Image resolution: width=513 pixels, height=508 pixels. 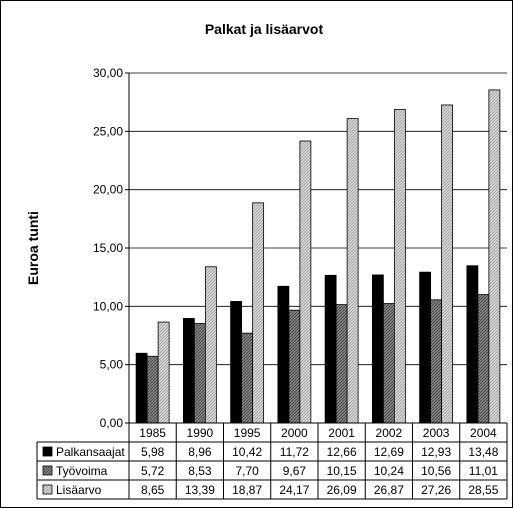 What do you see at coordinates (472, 344) in the screenshot?
I see `bar-palkansaajat-2004` at bounding box center [472, 344].